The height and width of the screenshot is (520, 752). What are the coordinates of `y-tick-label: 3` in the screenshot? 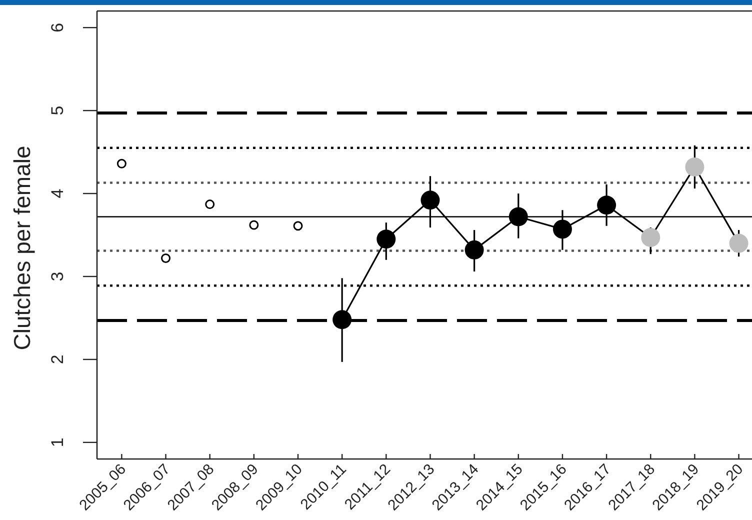 It's located at (57, 277).